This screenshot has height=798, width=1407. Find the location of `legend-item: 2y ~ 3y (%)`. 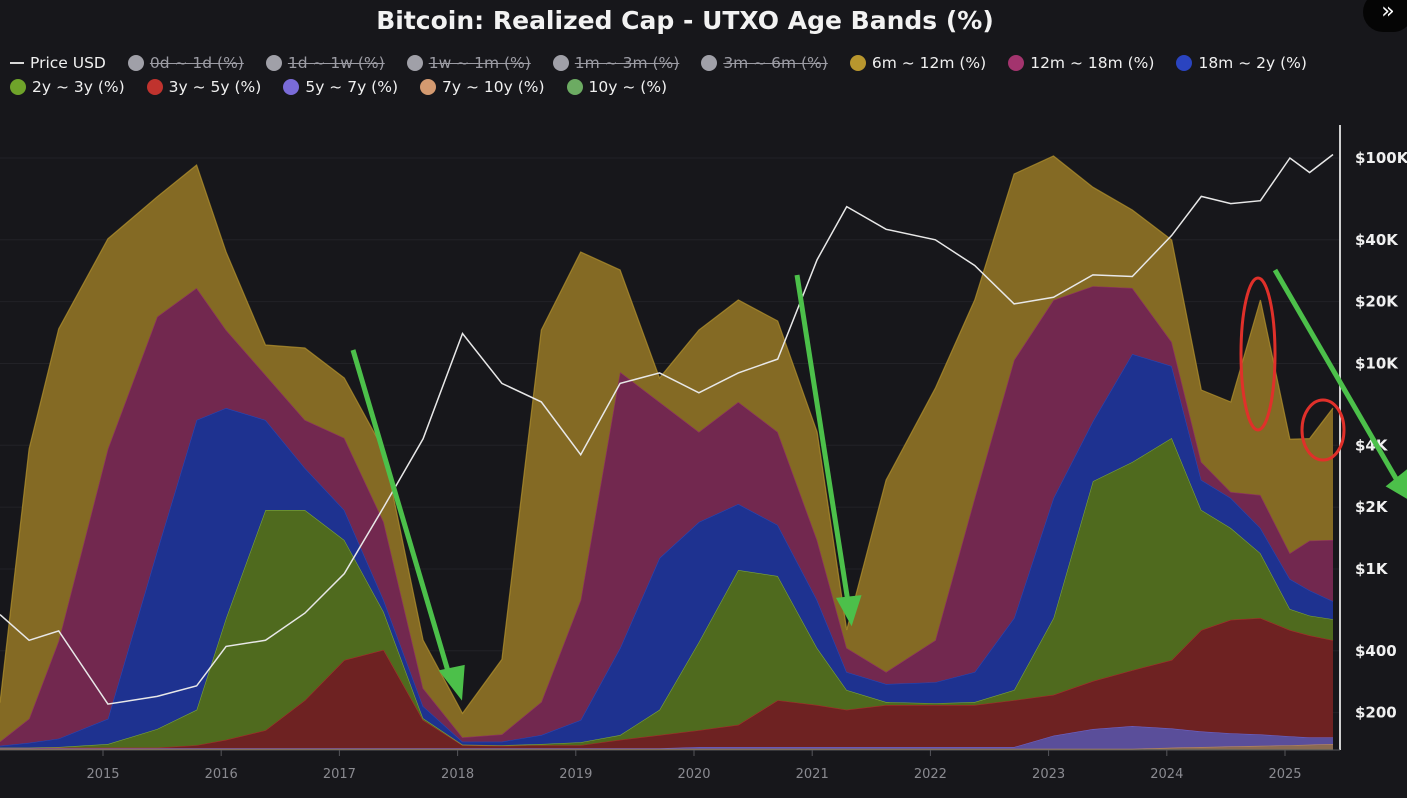

legend-item: 2y ~ 3y (%) is located at coordinates (67, 87).